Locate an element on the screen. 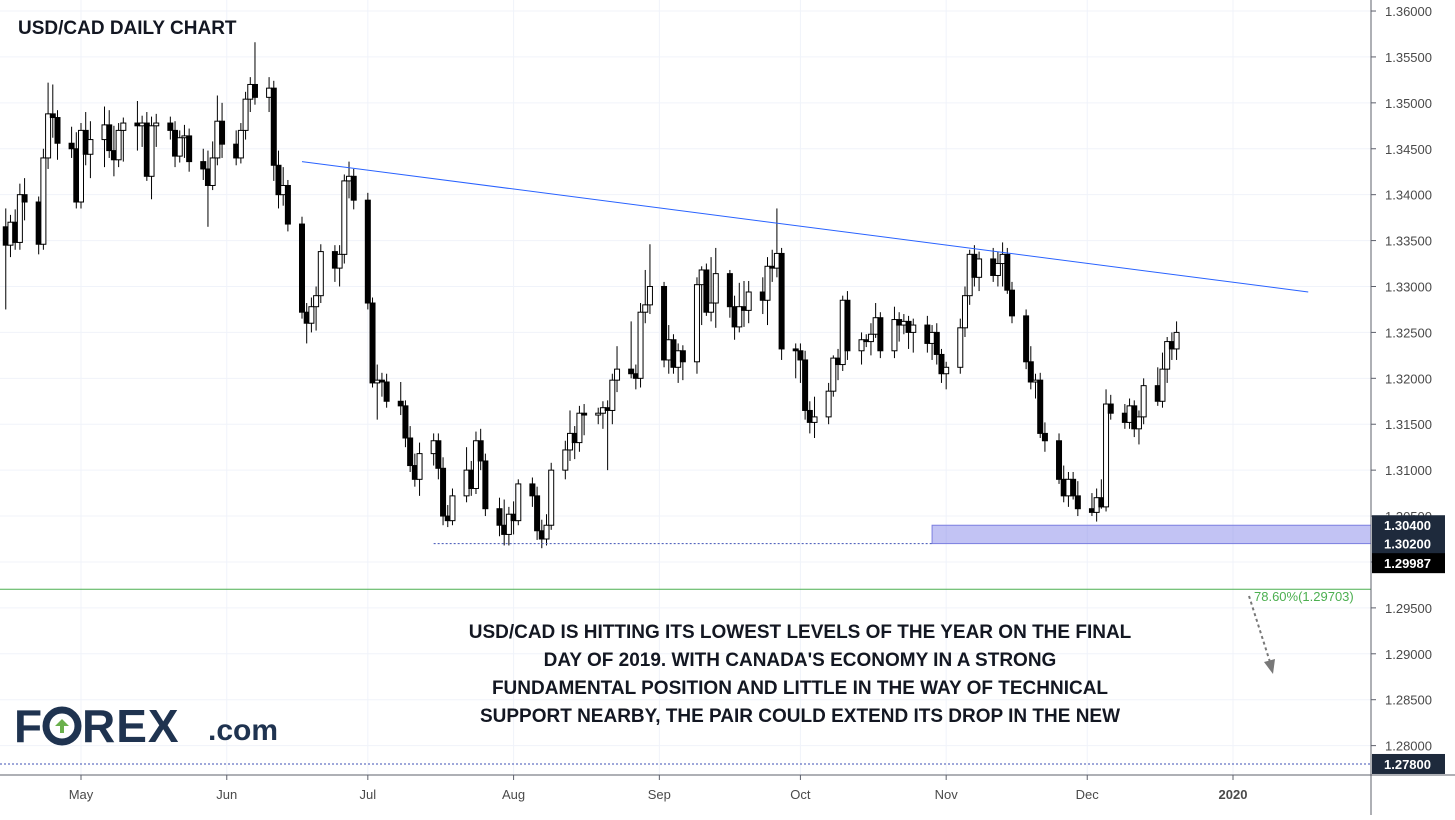 Image resolution: width=1455 pixels, height=820 pixels. price-tick-label: 1.28500 is located at coordinates (1408, 700).